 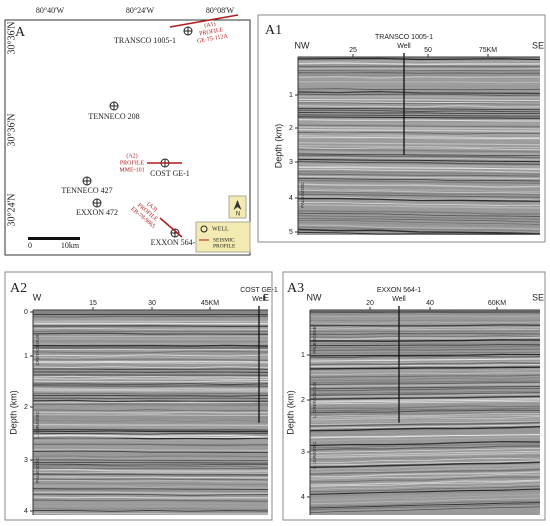 I want to click on depth-tick: 2, so click(x=291, y=128).